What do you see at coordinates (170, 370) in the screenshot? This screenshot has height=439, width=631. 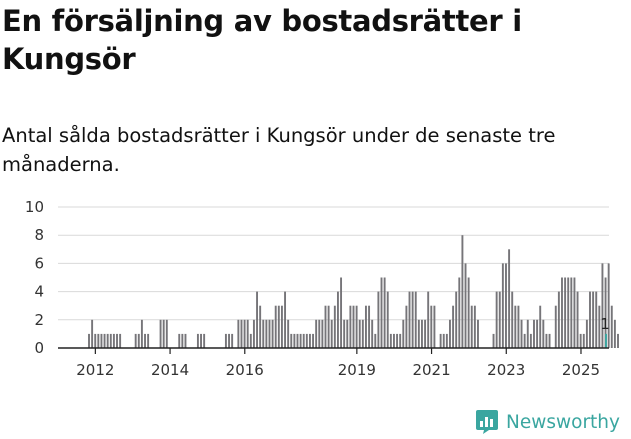 I see `x-tick-label: 2014` at bounding box center [170, 370].